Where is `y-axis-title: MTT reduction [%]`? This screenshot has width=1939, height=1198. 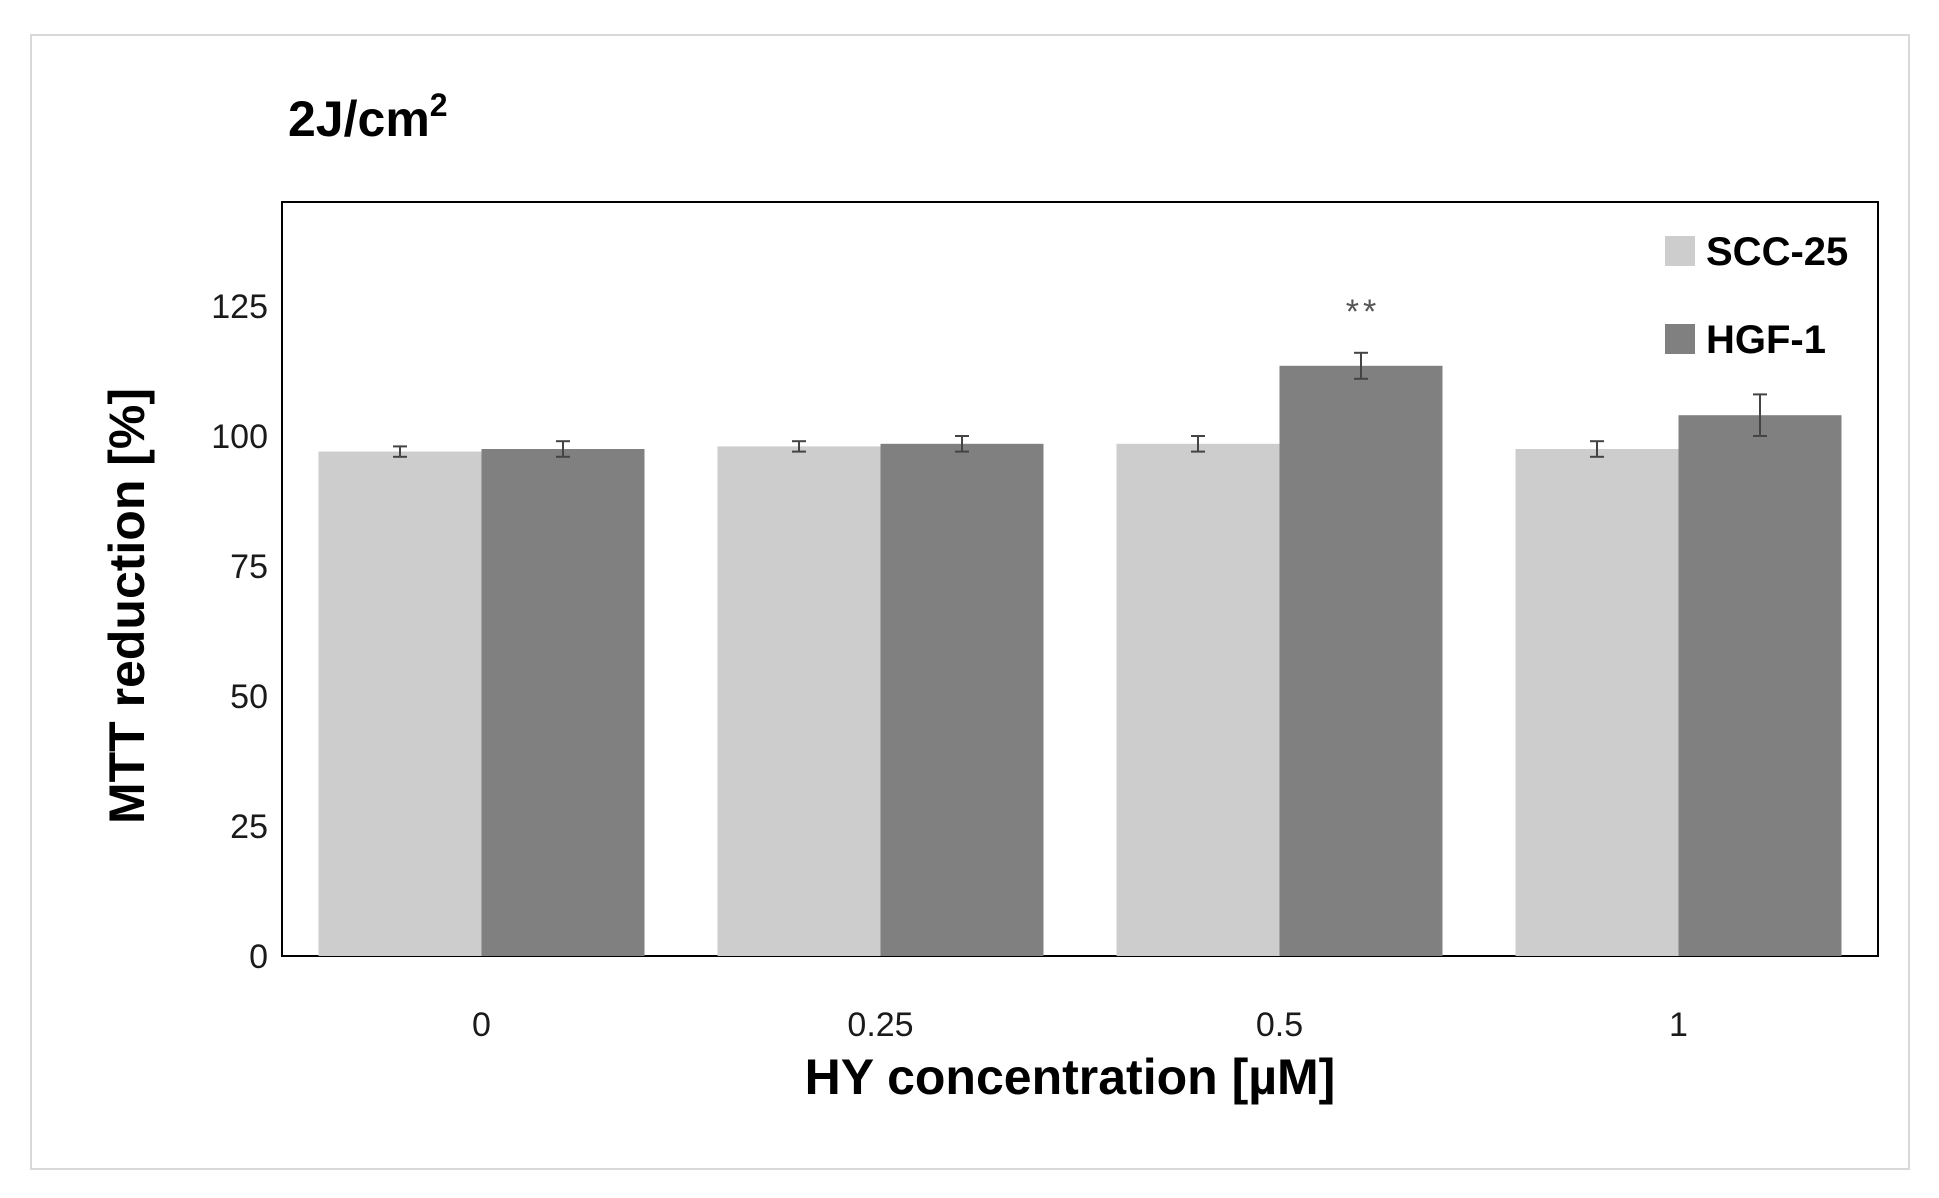
y-axis-title: MTT reduction [%] is located at coordinates (127, 606).